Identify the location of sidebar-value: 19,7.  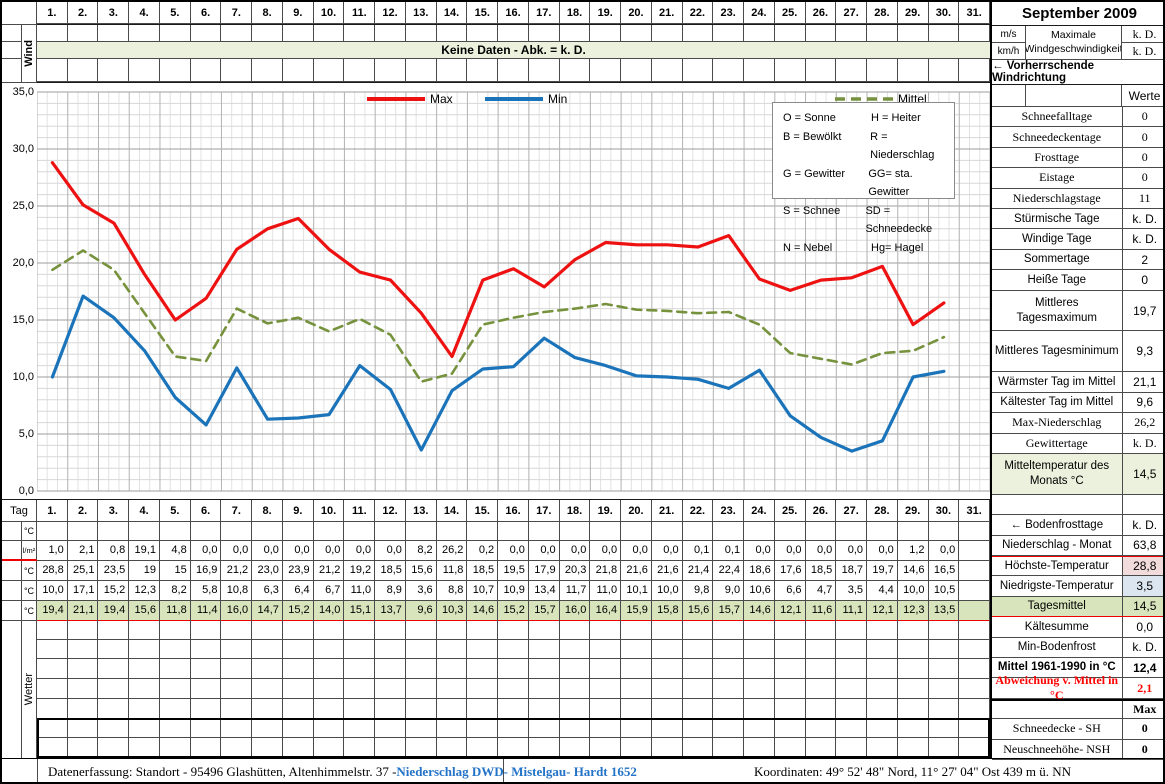
(1145, 310).